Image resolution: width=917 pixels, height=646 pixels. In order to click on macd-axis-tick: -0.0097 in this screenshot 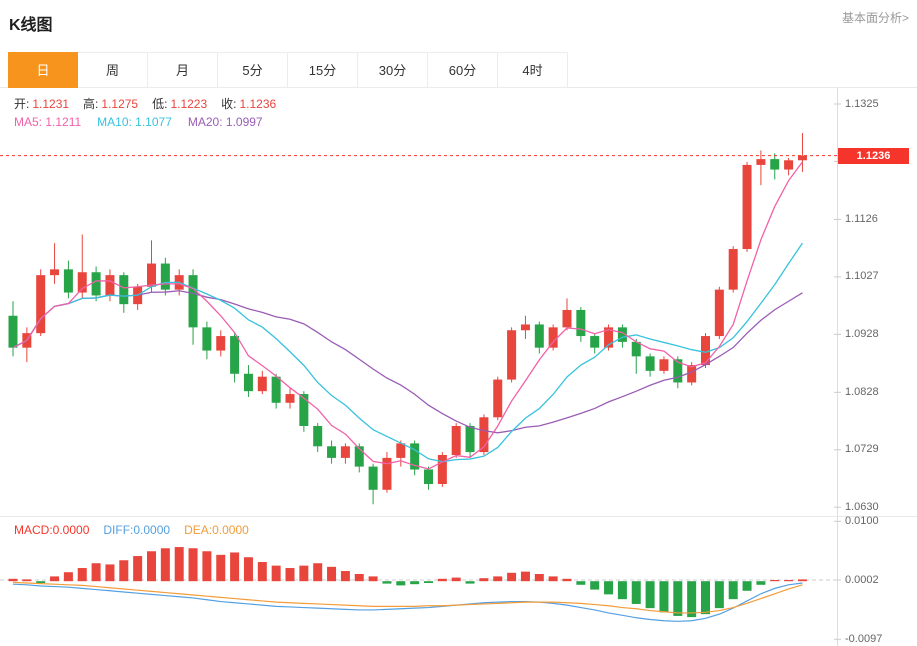, I will do `click(864, 639)`.